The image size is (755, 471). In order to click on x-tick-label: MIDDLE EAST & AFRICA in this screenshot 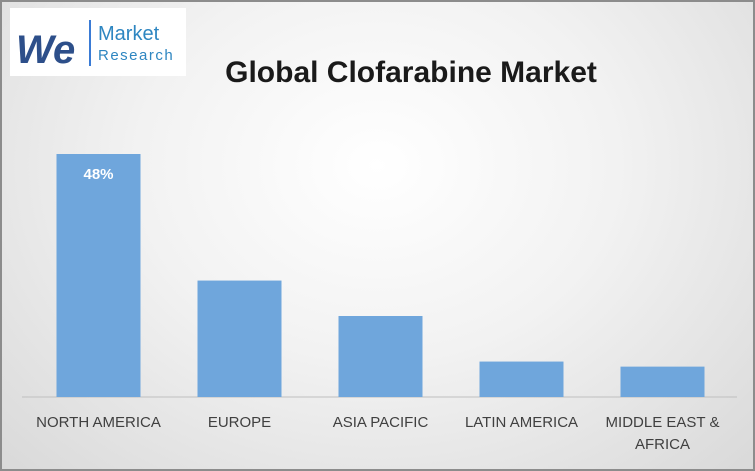, I will do `click(662, 433)`.